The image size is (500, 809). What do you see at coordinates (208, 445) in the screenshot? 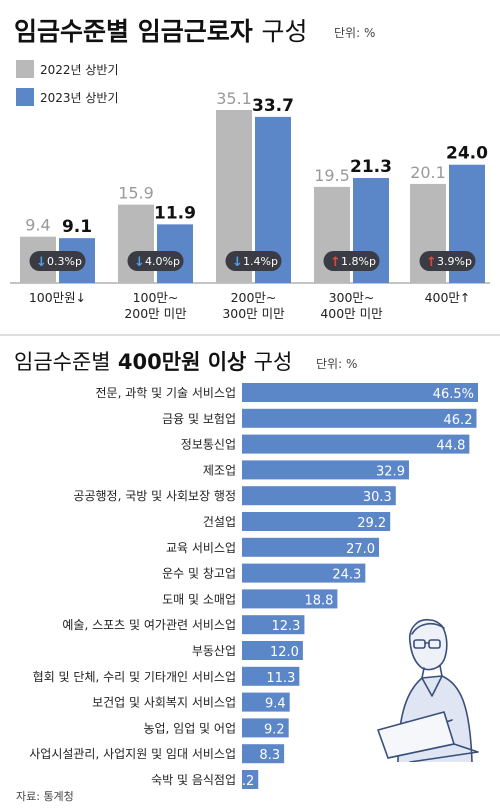
I see `hbar-category-label: 정보통신업` at bounding box center [208, 445].